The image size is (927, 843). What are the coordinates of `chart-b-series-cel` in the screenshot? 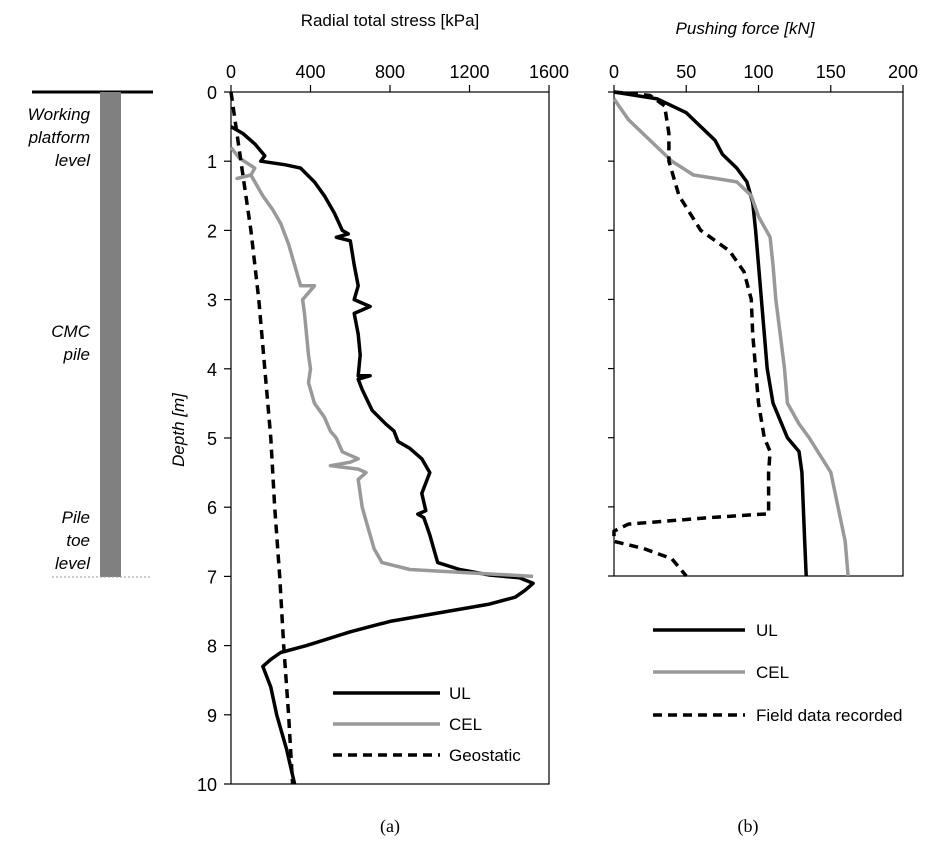 It's located at (731, 337).